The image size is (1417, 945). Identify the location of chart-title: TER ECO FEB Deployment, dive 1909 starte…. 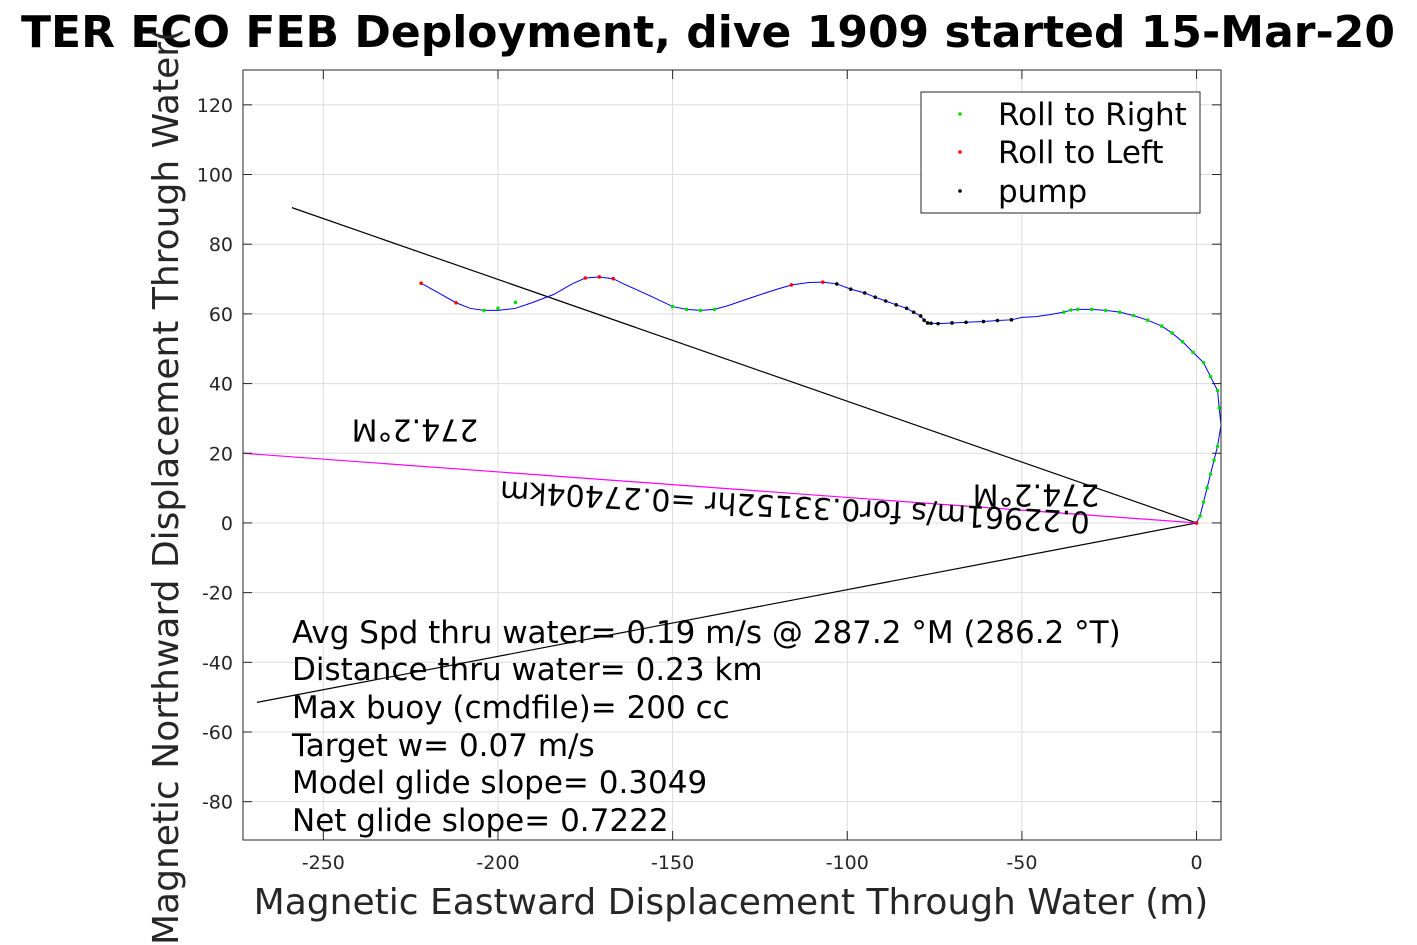
(708, 32).